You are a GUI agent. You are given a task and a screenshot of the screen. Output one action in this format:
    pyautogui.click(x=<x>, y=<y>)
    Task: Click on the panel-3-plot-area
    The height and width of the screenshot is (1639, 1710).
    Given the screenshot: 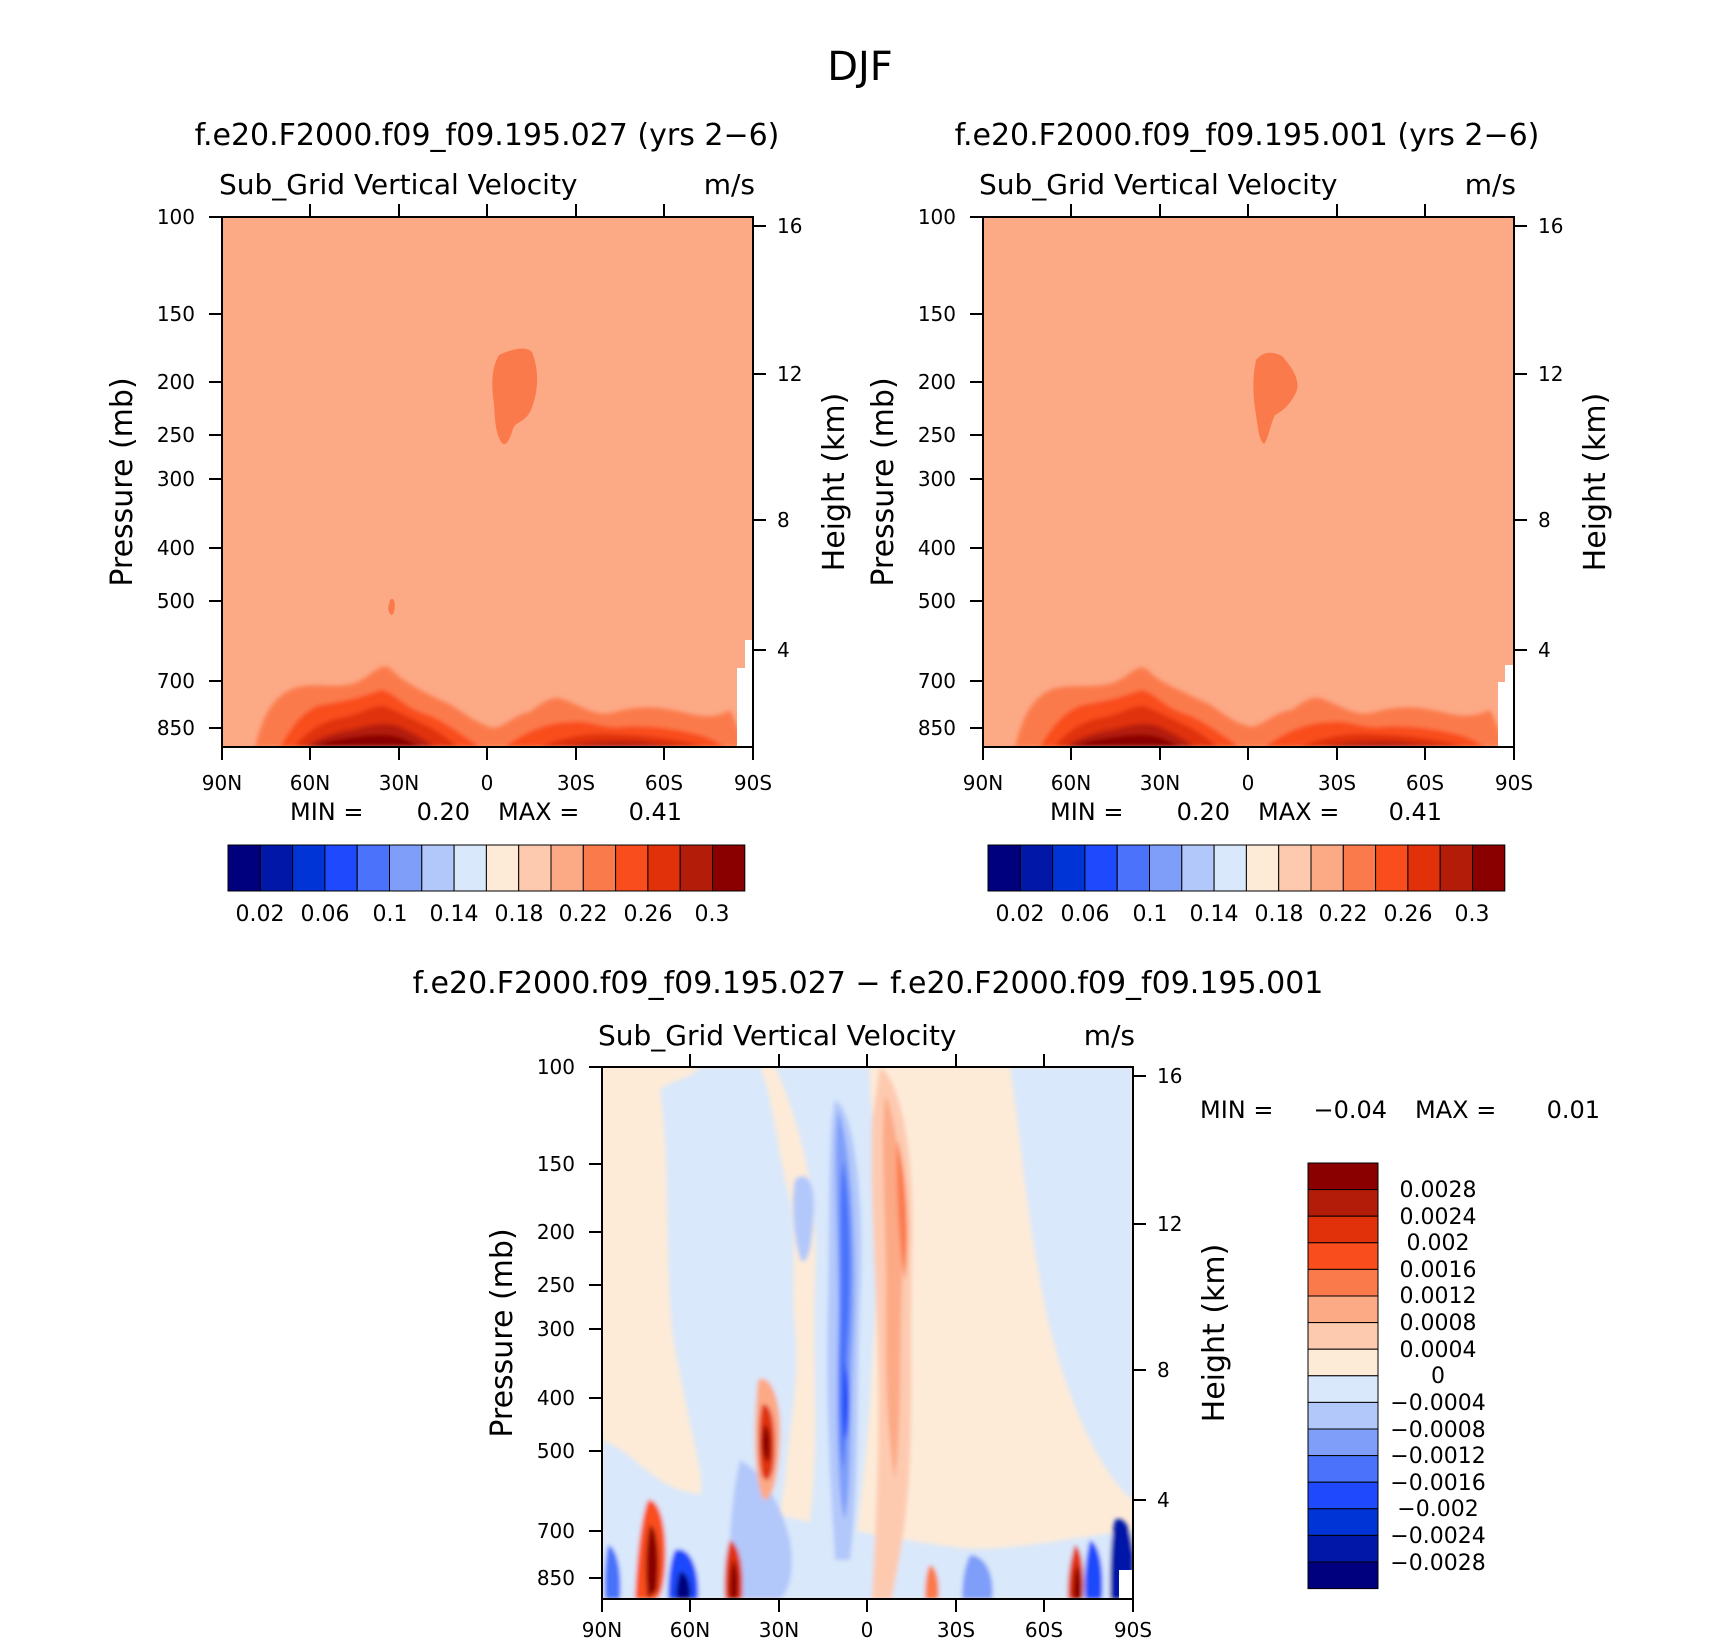 What is the action you would take?
    pyautogui.click(x=867, y=1333)
    